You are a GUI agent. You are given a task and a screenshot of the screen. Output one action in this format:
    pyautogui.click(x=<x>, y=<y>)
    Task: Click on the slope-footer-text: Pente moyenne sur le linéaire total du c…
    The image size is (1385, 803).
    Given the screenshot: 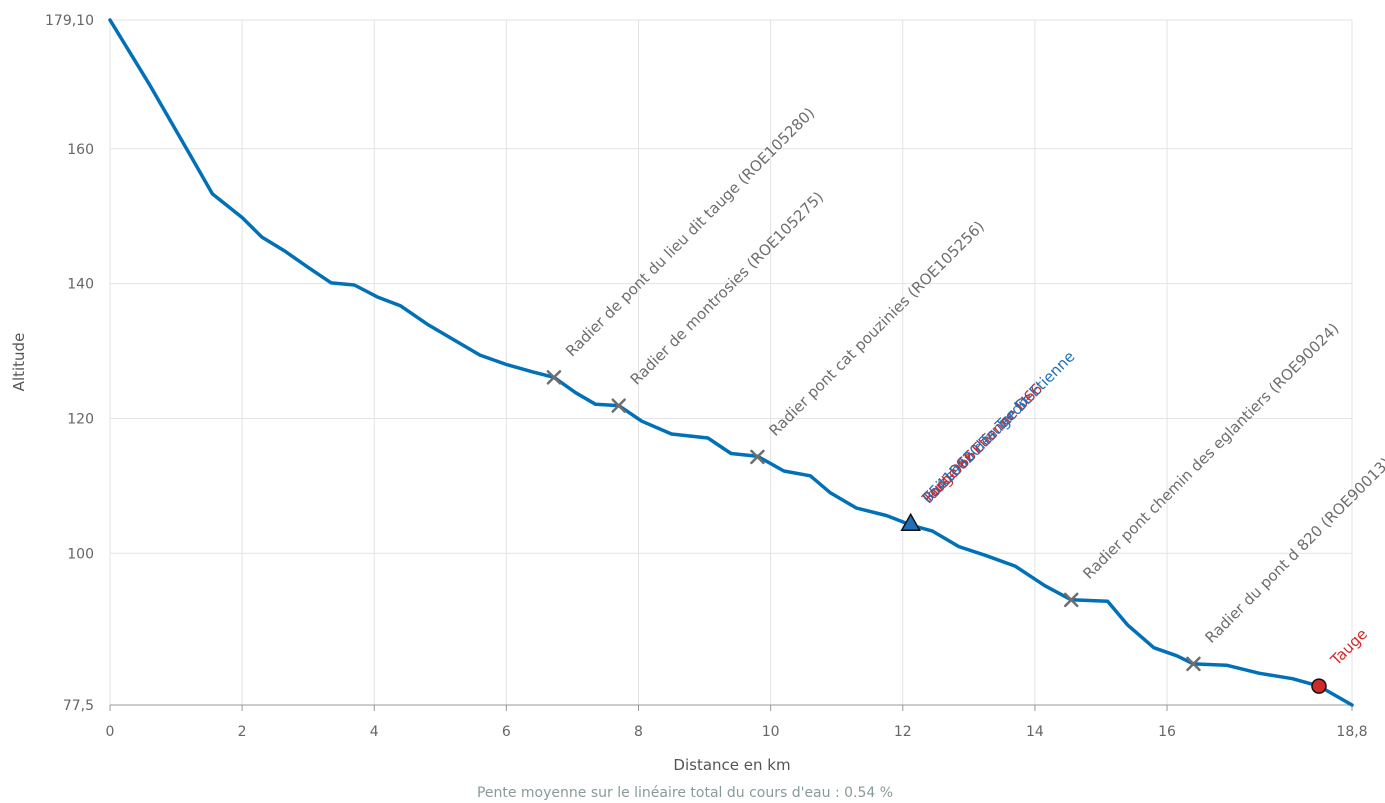 What is the action you would take?
    pyautogui.click(x=685, y=793)
    